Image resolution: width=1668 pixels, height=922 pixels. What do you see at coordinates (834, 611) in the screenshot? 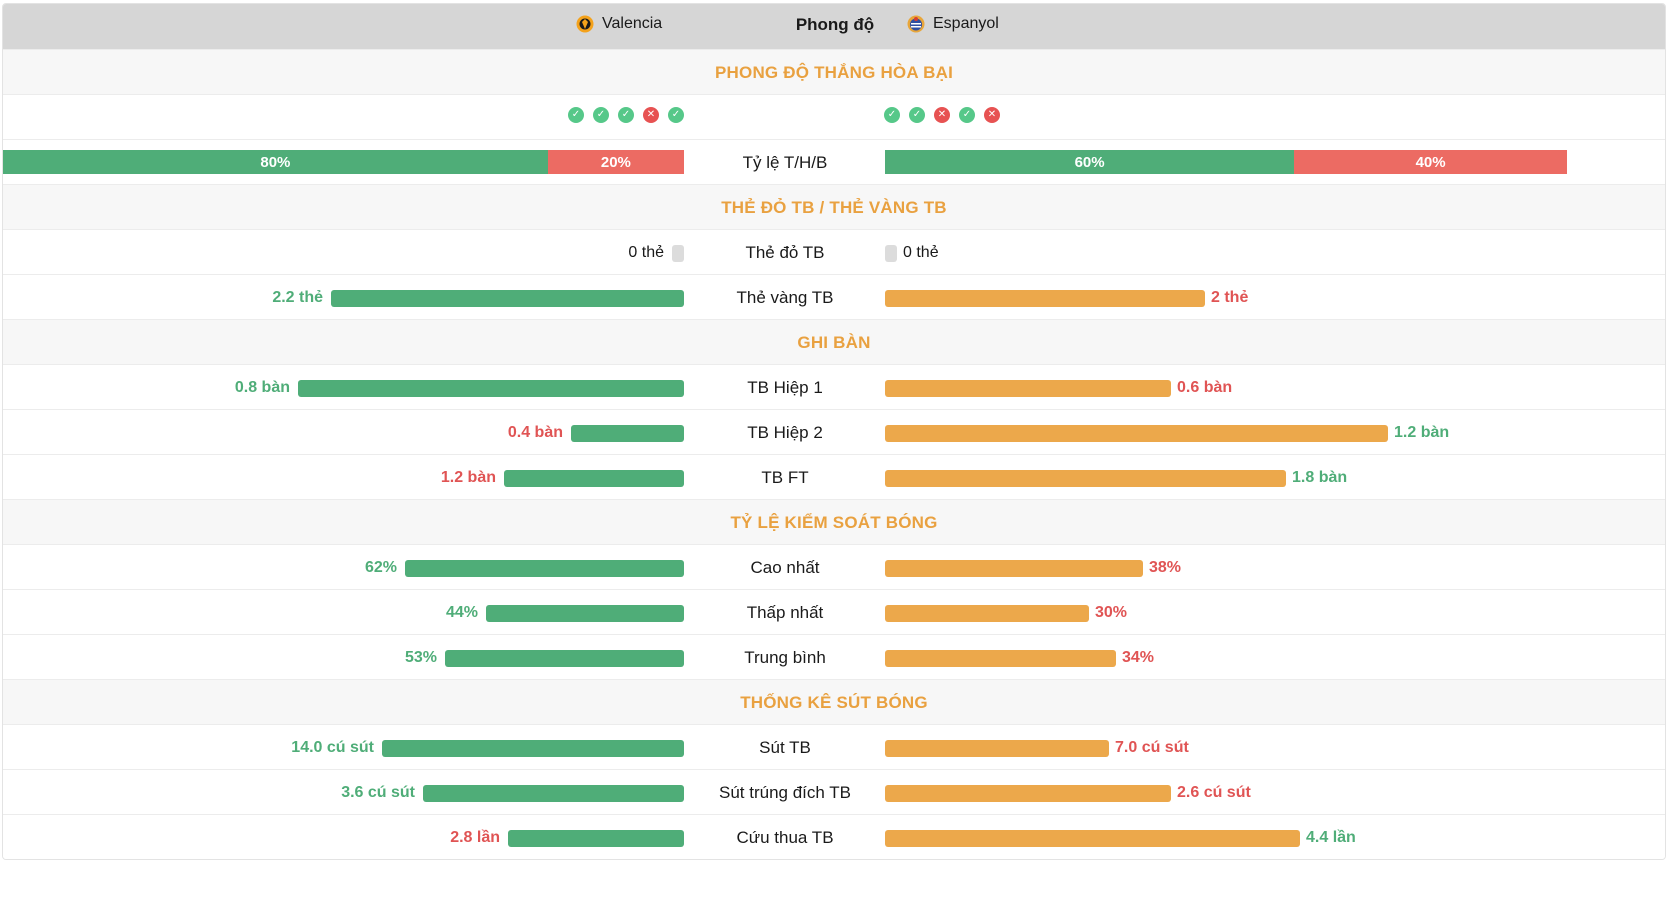
I see `stat-row-possession-min: Thấp nhất 44% 30%` at bounding box center [834, 611].